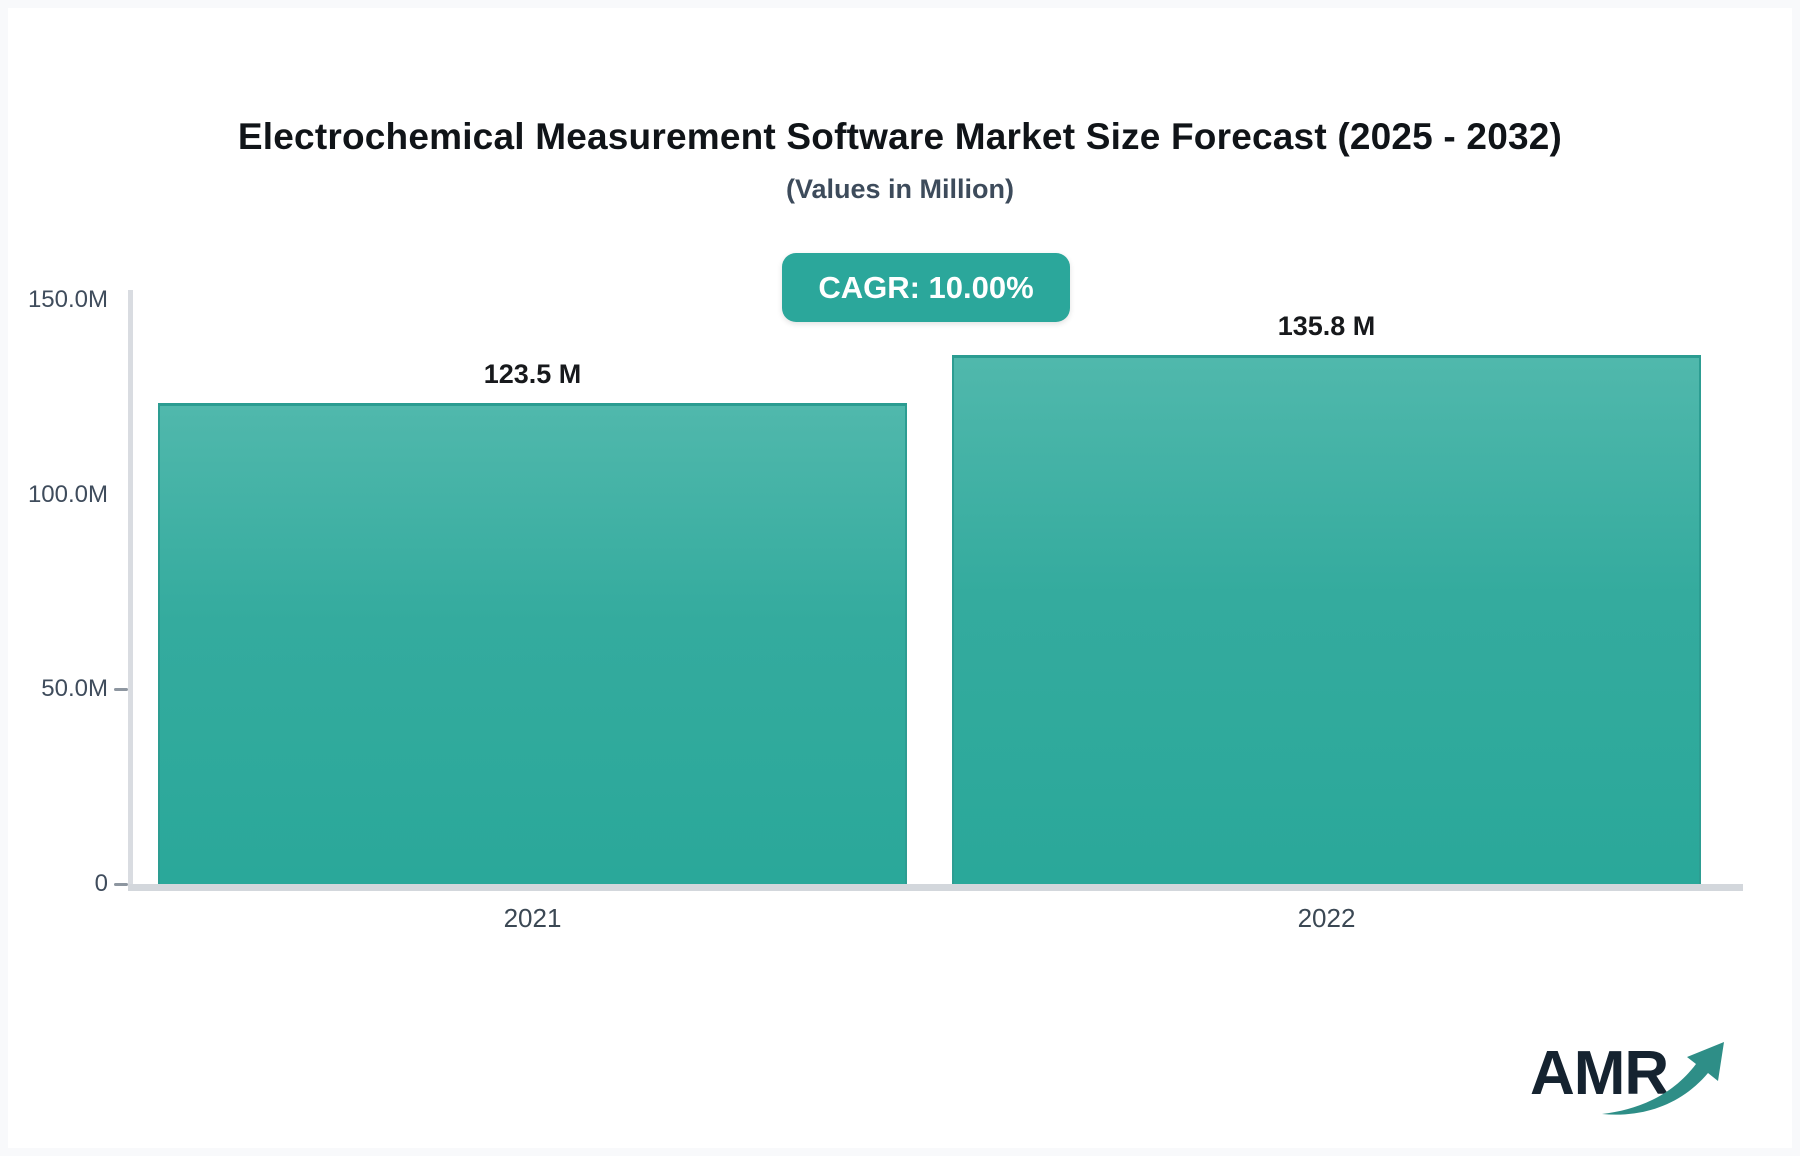  What do you see at coordinates (1326, 326) in the screenshot?
I see `bar-value-label: 135.8 M` at bounding box center [1326, 326].